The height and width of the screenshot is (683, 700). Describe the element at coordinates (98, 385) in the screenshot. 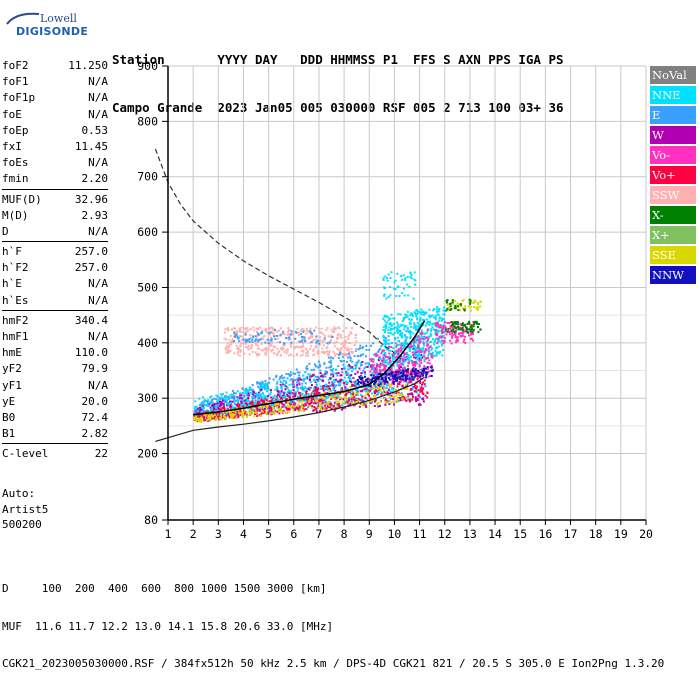

I see `param-value: N/A` at that location.